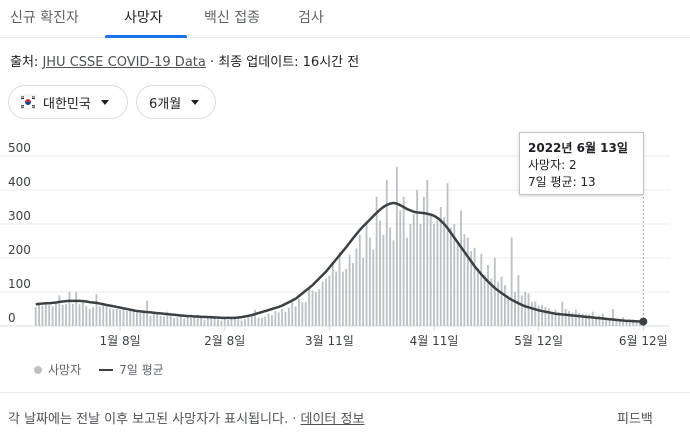  Describe the element at coordinates (345, 19) in the screenshot. I see `tab-bar: 신규 확진자 사망자 백신 접종 검사` at that location.